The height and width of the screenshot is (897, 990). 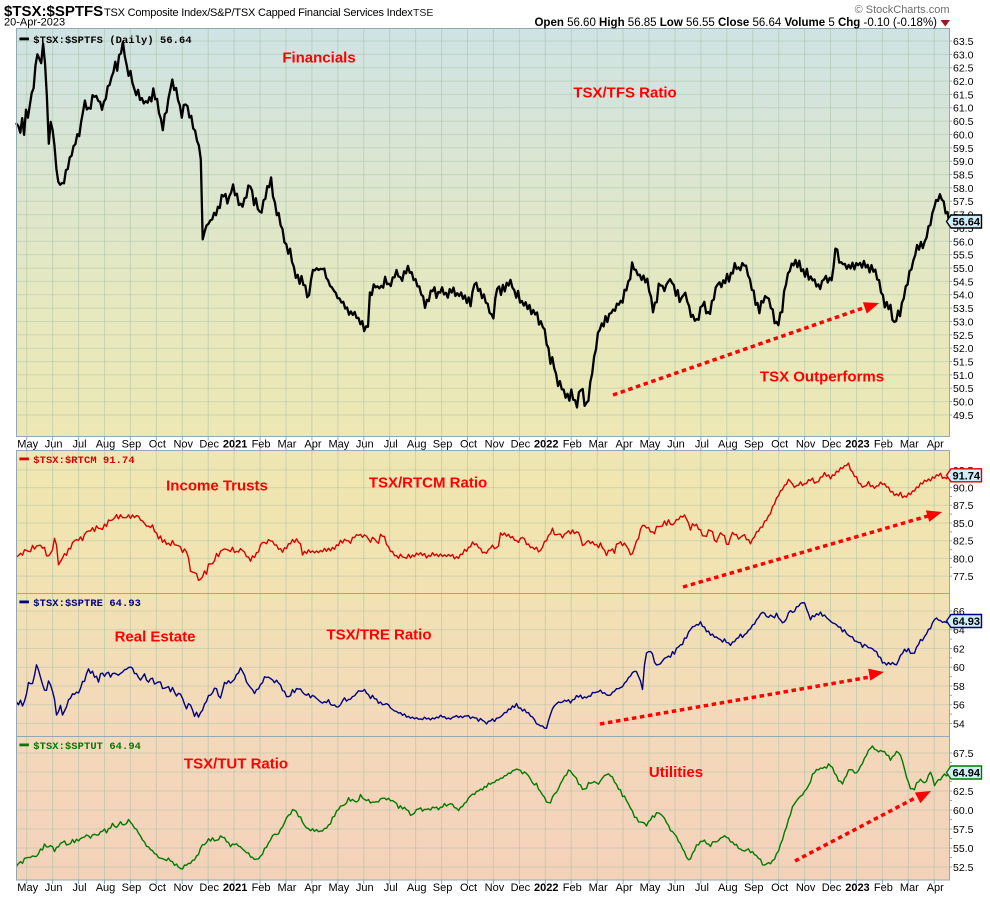 What do you see at coordinates (959, 687) in the screenshot?
I see `svg-text: 58` at bounding box center [959, 687].